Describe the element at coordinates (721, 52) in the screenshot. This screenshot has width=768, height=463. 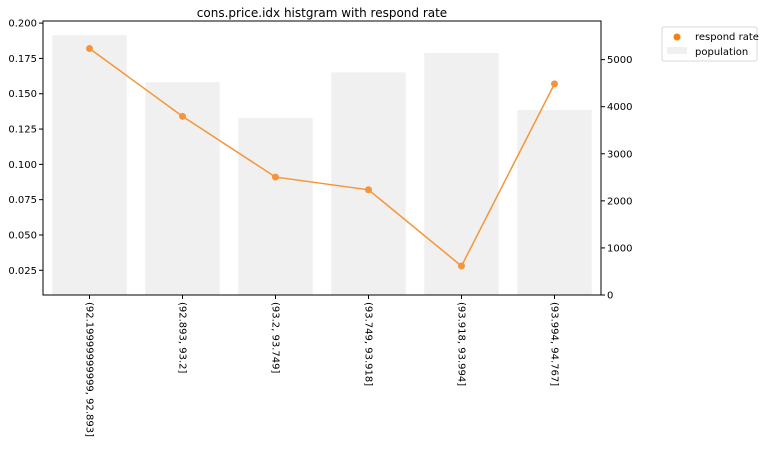
I see `legend-population-label: population` at that location.